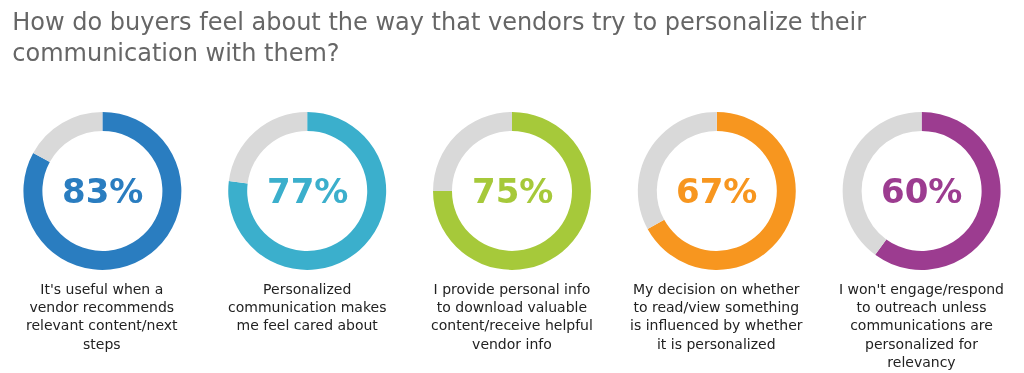  I want to click on data-label: 60%, so click(922, 191).